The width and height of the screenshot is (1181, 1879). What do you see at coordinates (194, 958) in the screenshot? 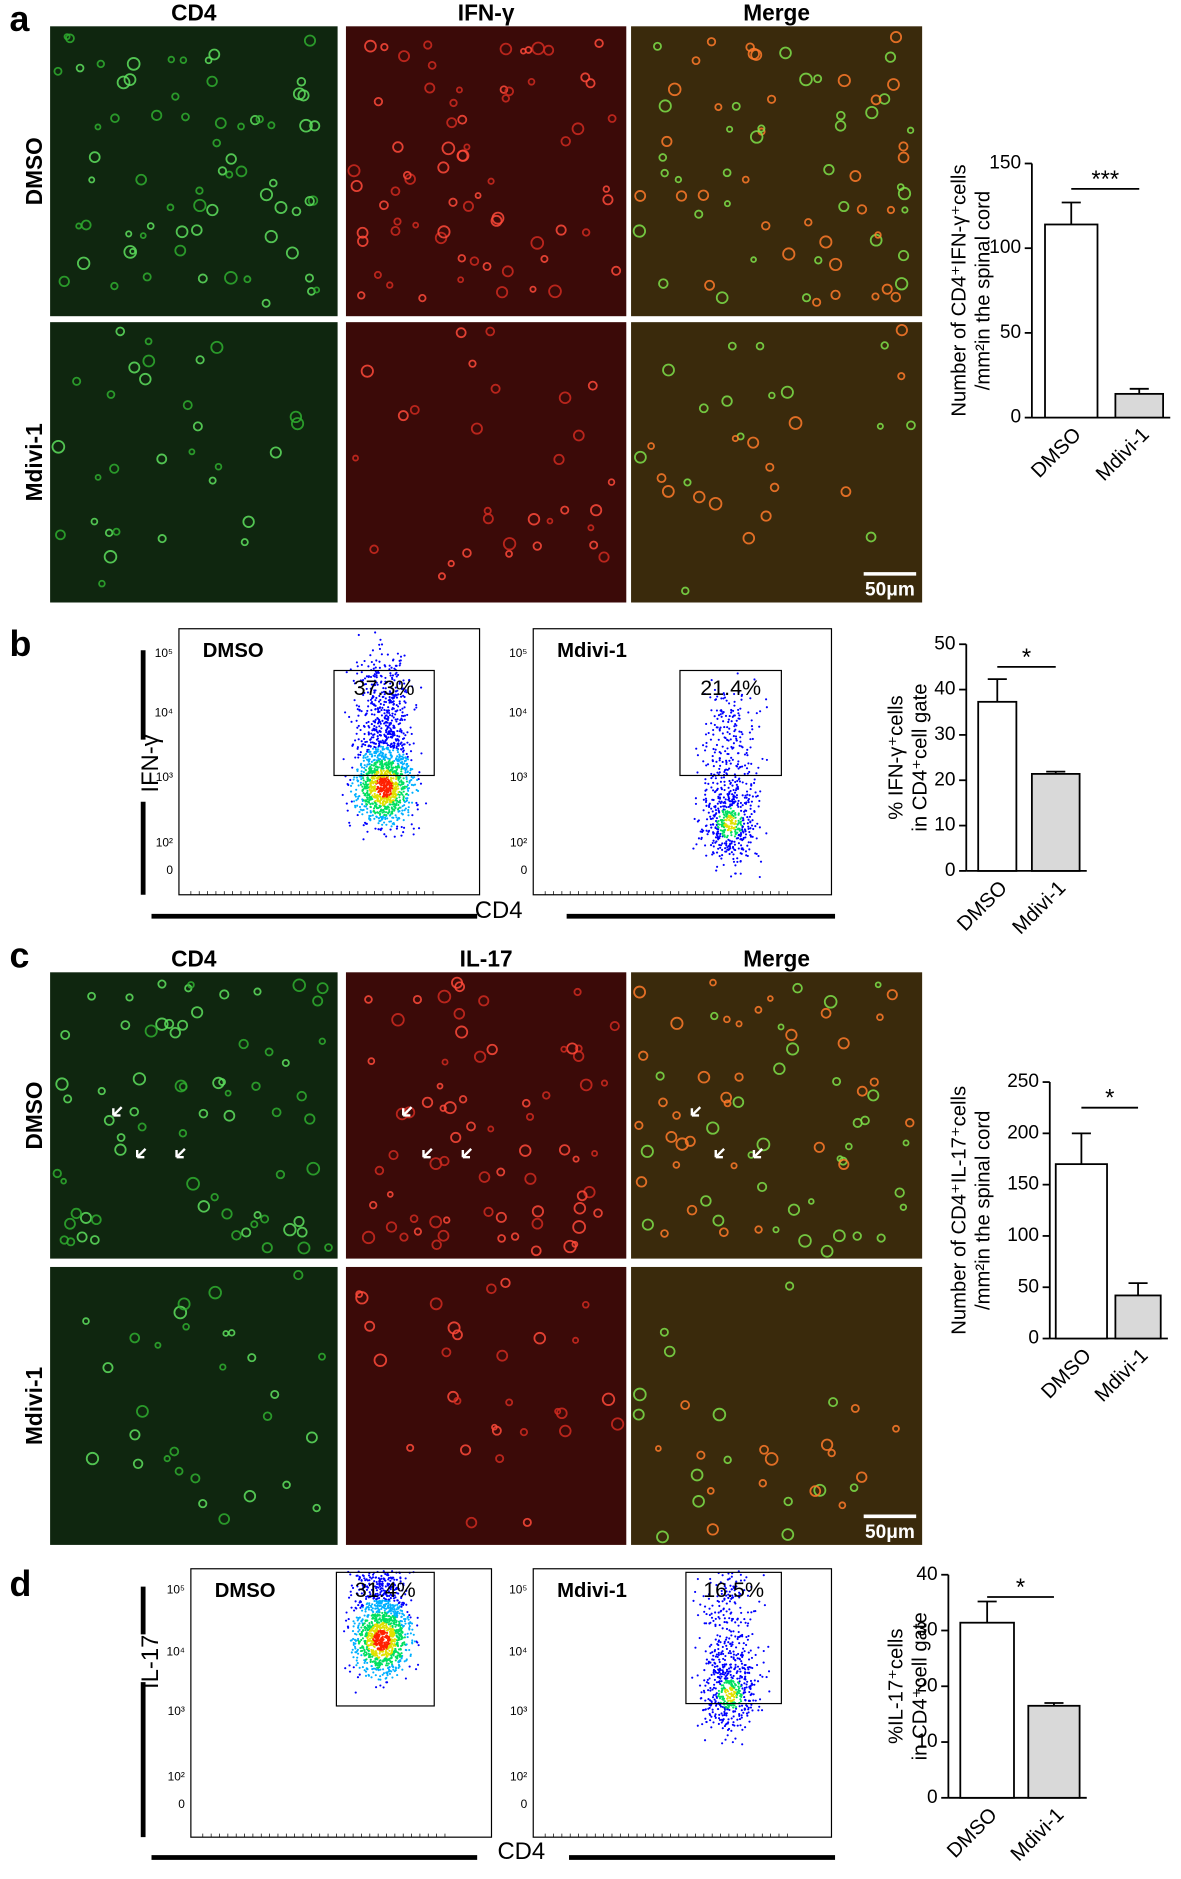
I see `column-title: CD4` at bounding box center [194, 958].